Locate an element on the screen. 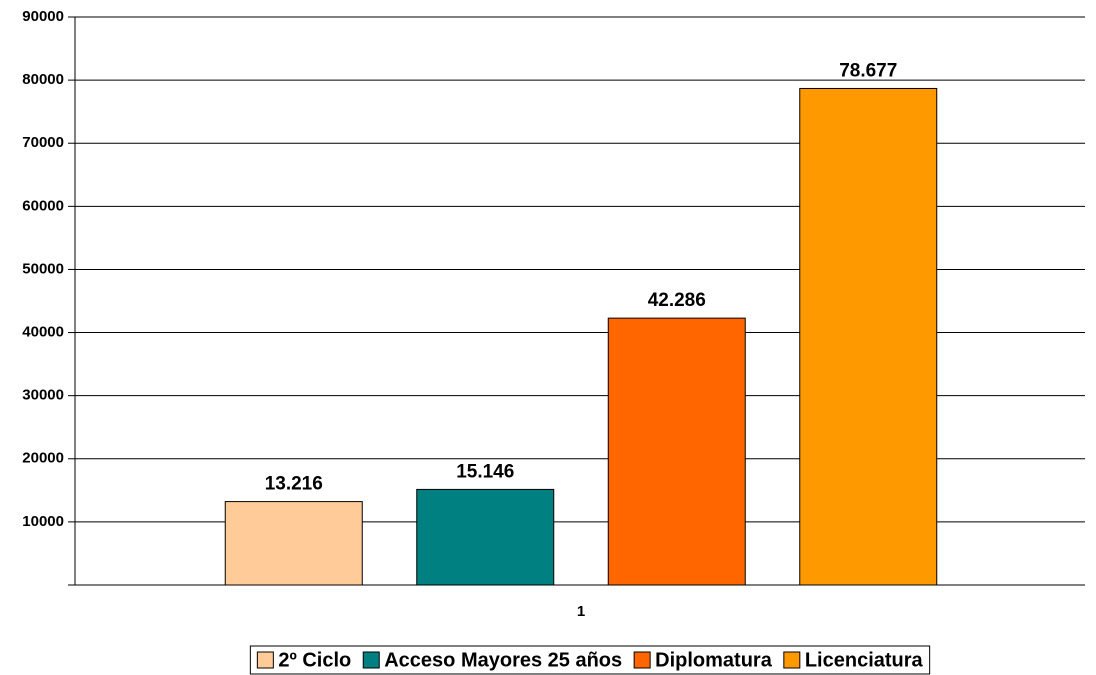  y-tick-label: 40000 is located at coordinates (43, 332).